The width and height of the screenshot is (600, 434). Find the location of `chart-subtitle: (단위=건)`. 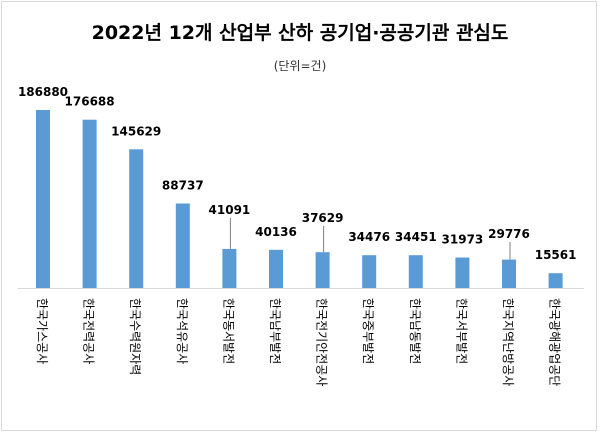

chart-subtitle: (단위=건) is located at coordinates (300, 66).